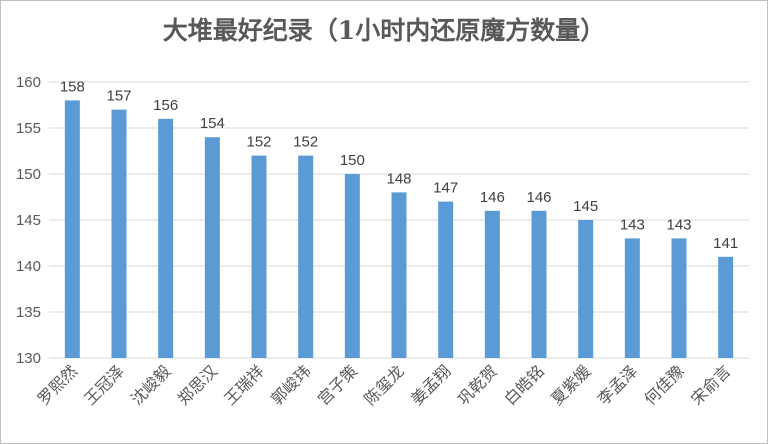 The width and height of the screenshot is (768, 444). I want to click on x-tick-label: 罗熙然, so click(57, 384).